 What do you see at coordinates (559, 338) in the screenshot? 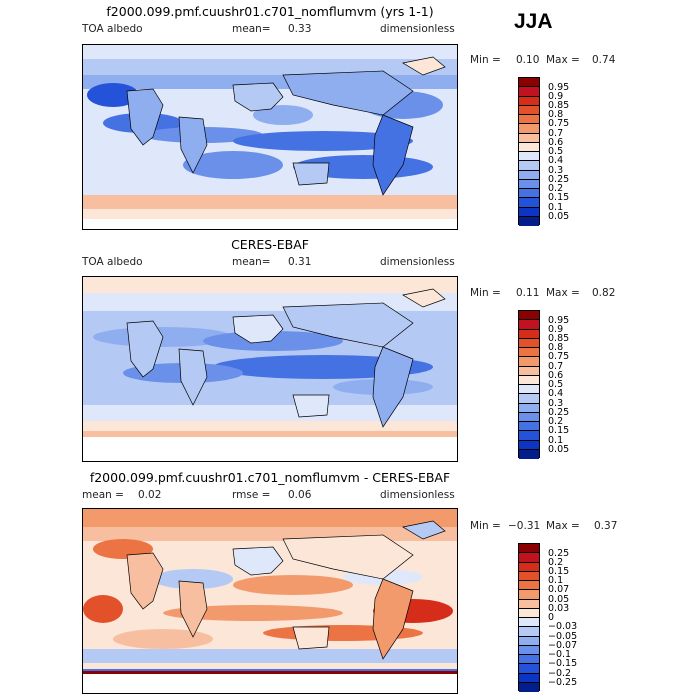
I see `panel2-colorbar-label: 0.85` at bounding box center [559, 338].